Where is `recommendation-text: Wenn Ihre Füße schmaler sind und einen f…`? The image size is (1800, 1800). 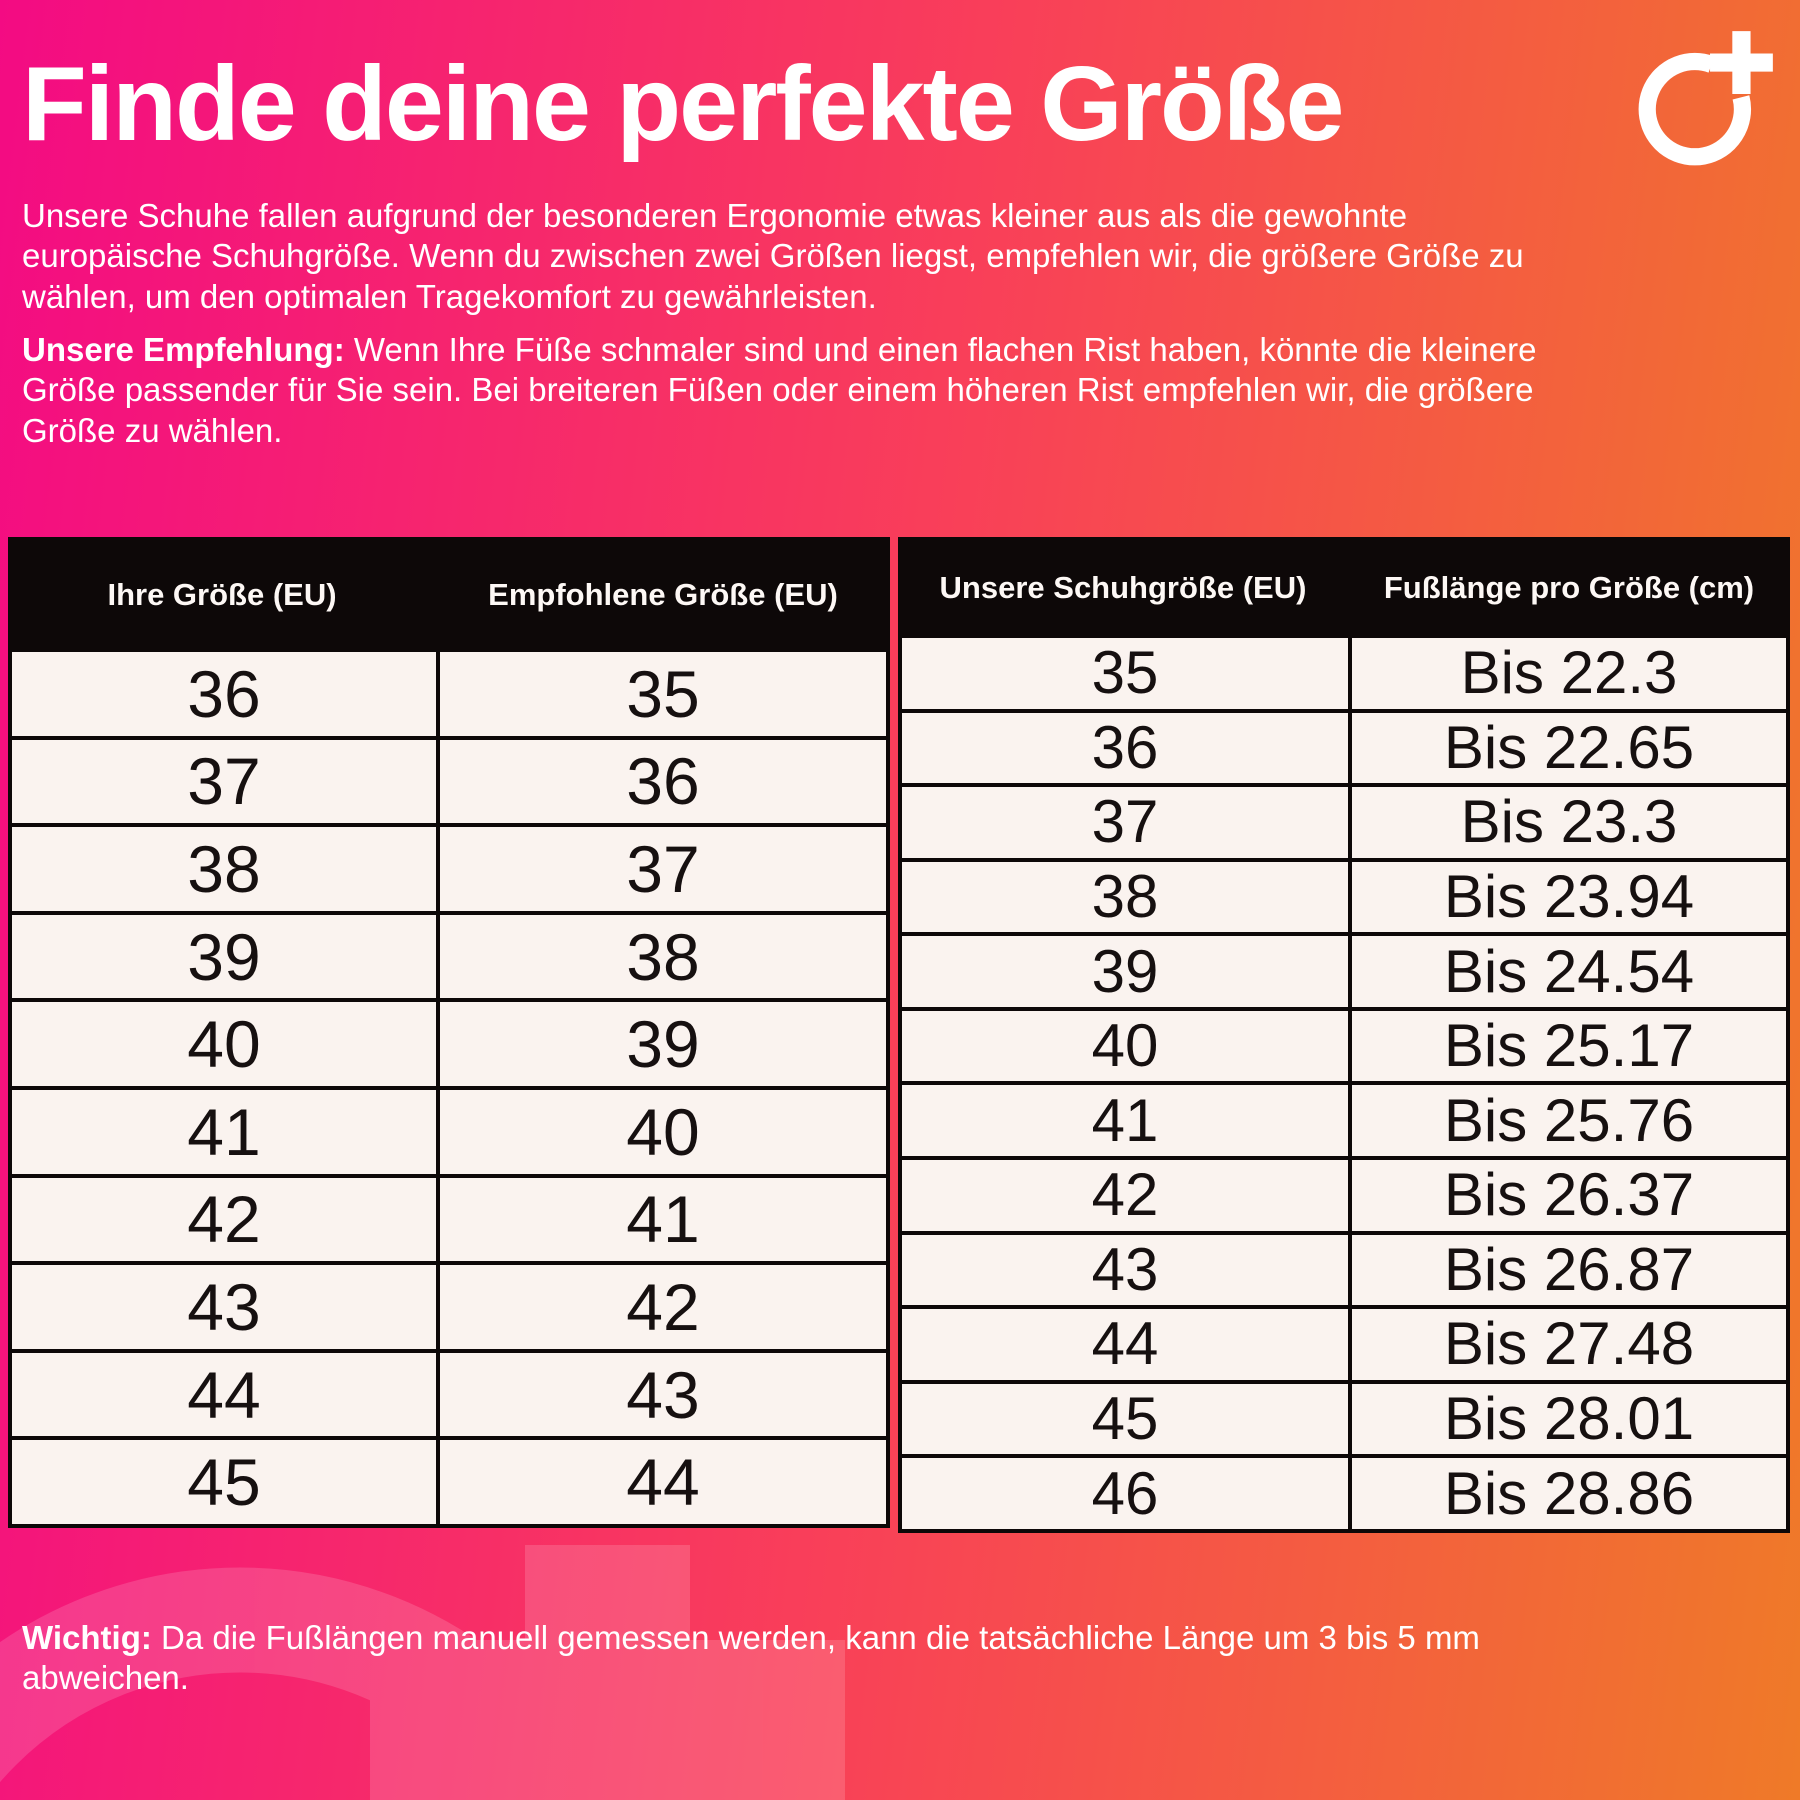 recommendation-text: Wenn Ihre Füße schmaler sind und einen f… is located at coordinates (779, 390).